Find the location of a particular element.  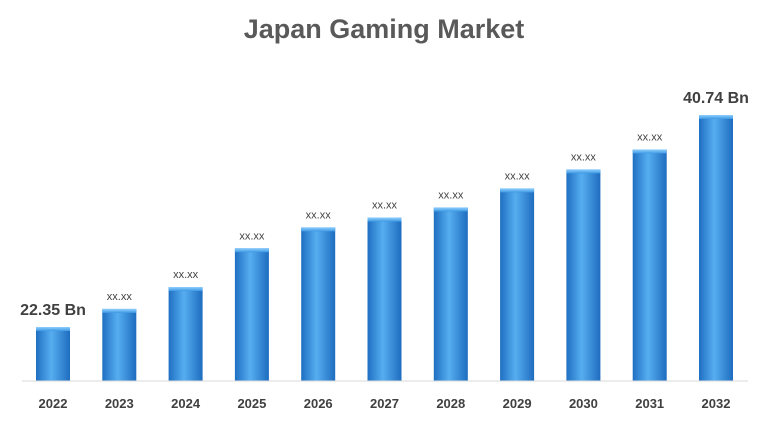

bar-2027 is located at coordinates (384, 299).